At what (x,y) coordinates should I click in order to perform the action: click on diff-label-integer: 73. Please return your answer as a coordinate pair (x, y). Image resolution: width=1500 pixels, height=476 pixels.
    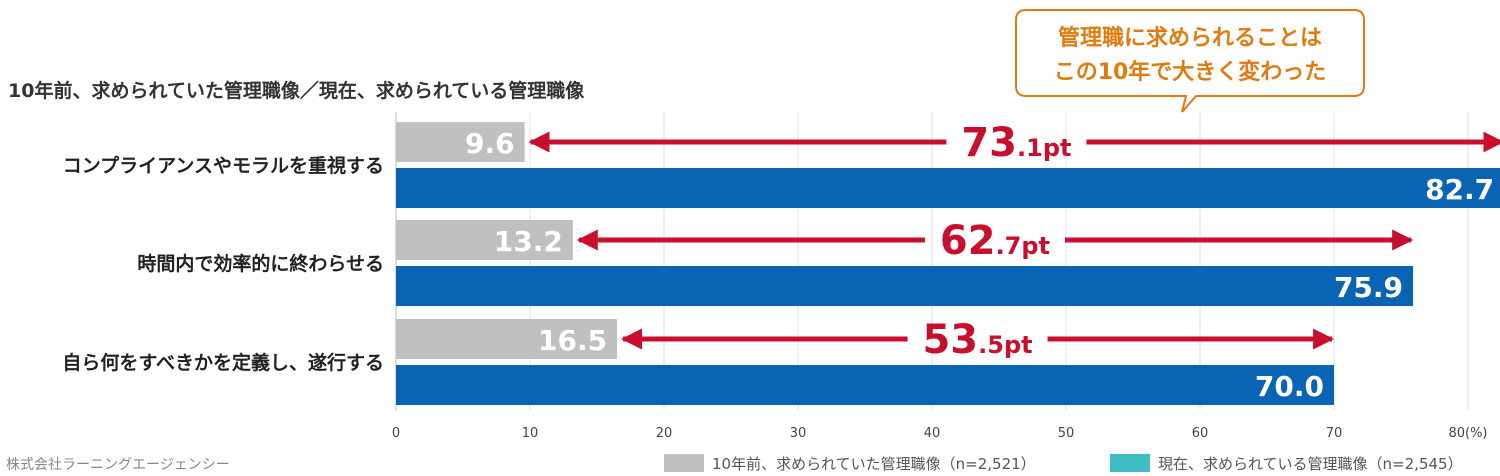
    Looking at the image, I should click on (989, 143).